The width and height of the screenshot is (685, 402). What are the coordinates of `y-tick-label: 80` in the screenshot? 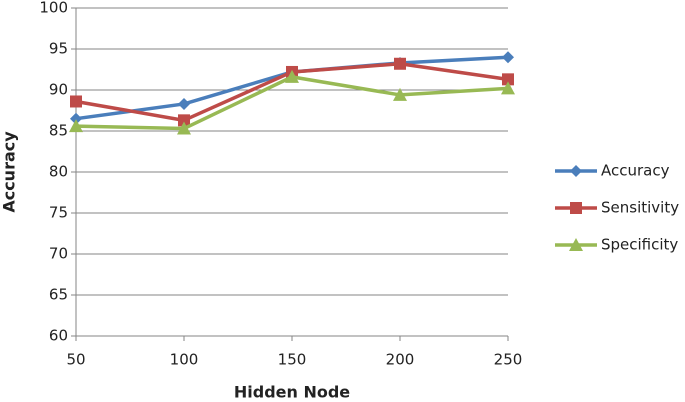 It's located at (58, 172).